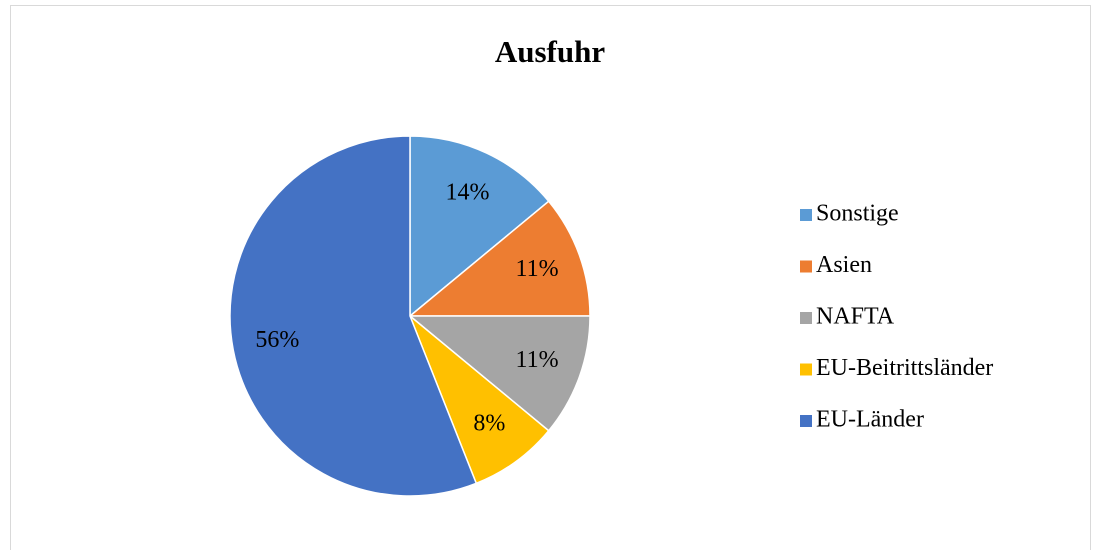 The image size is (1101, 550). I want to click on legend-label: EU-Beitrittsländer, so click(904, 368).